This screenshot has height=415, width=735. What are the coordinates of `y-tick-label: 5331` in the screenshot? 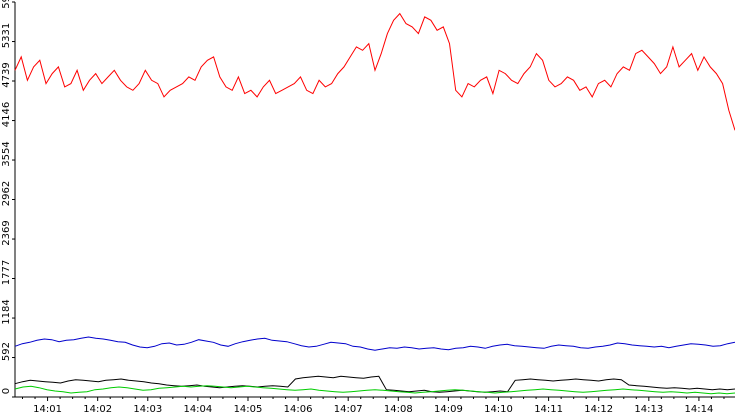 It's located at (6, 35).